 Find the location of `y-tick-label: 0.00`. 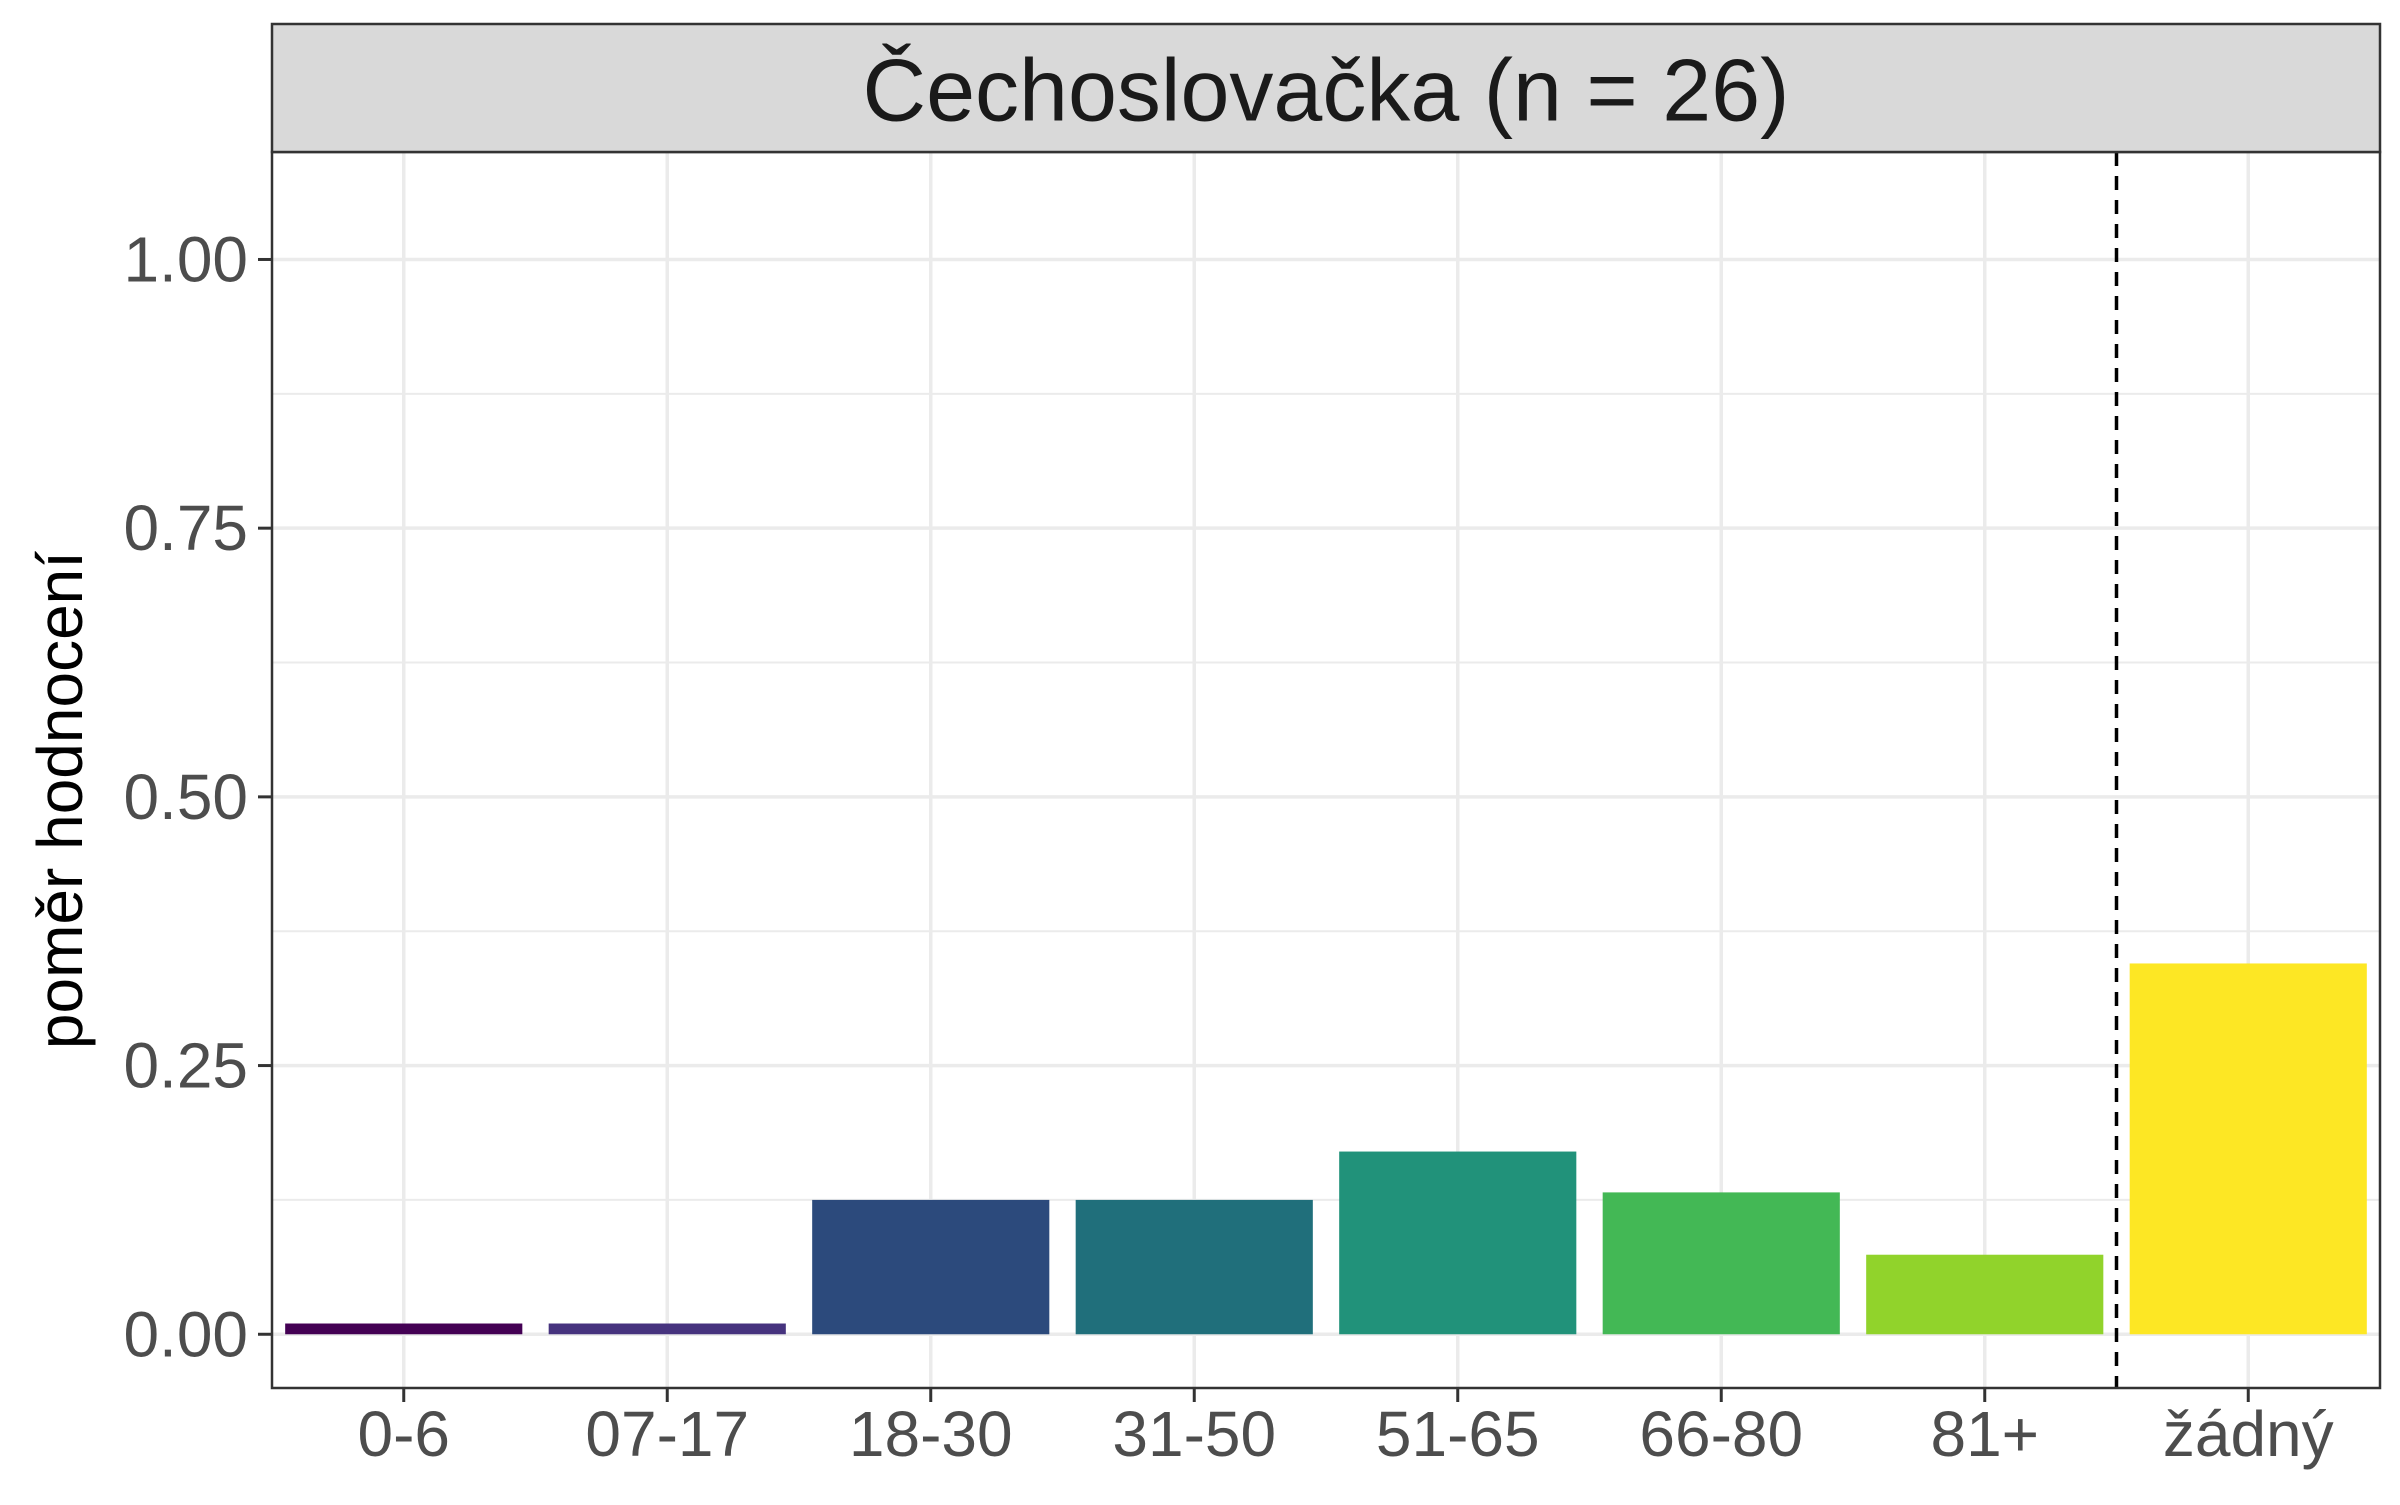

y-tick-label: 0.00 is located at coordinates (185, 1334).